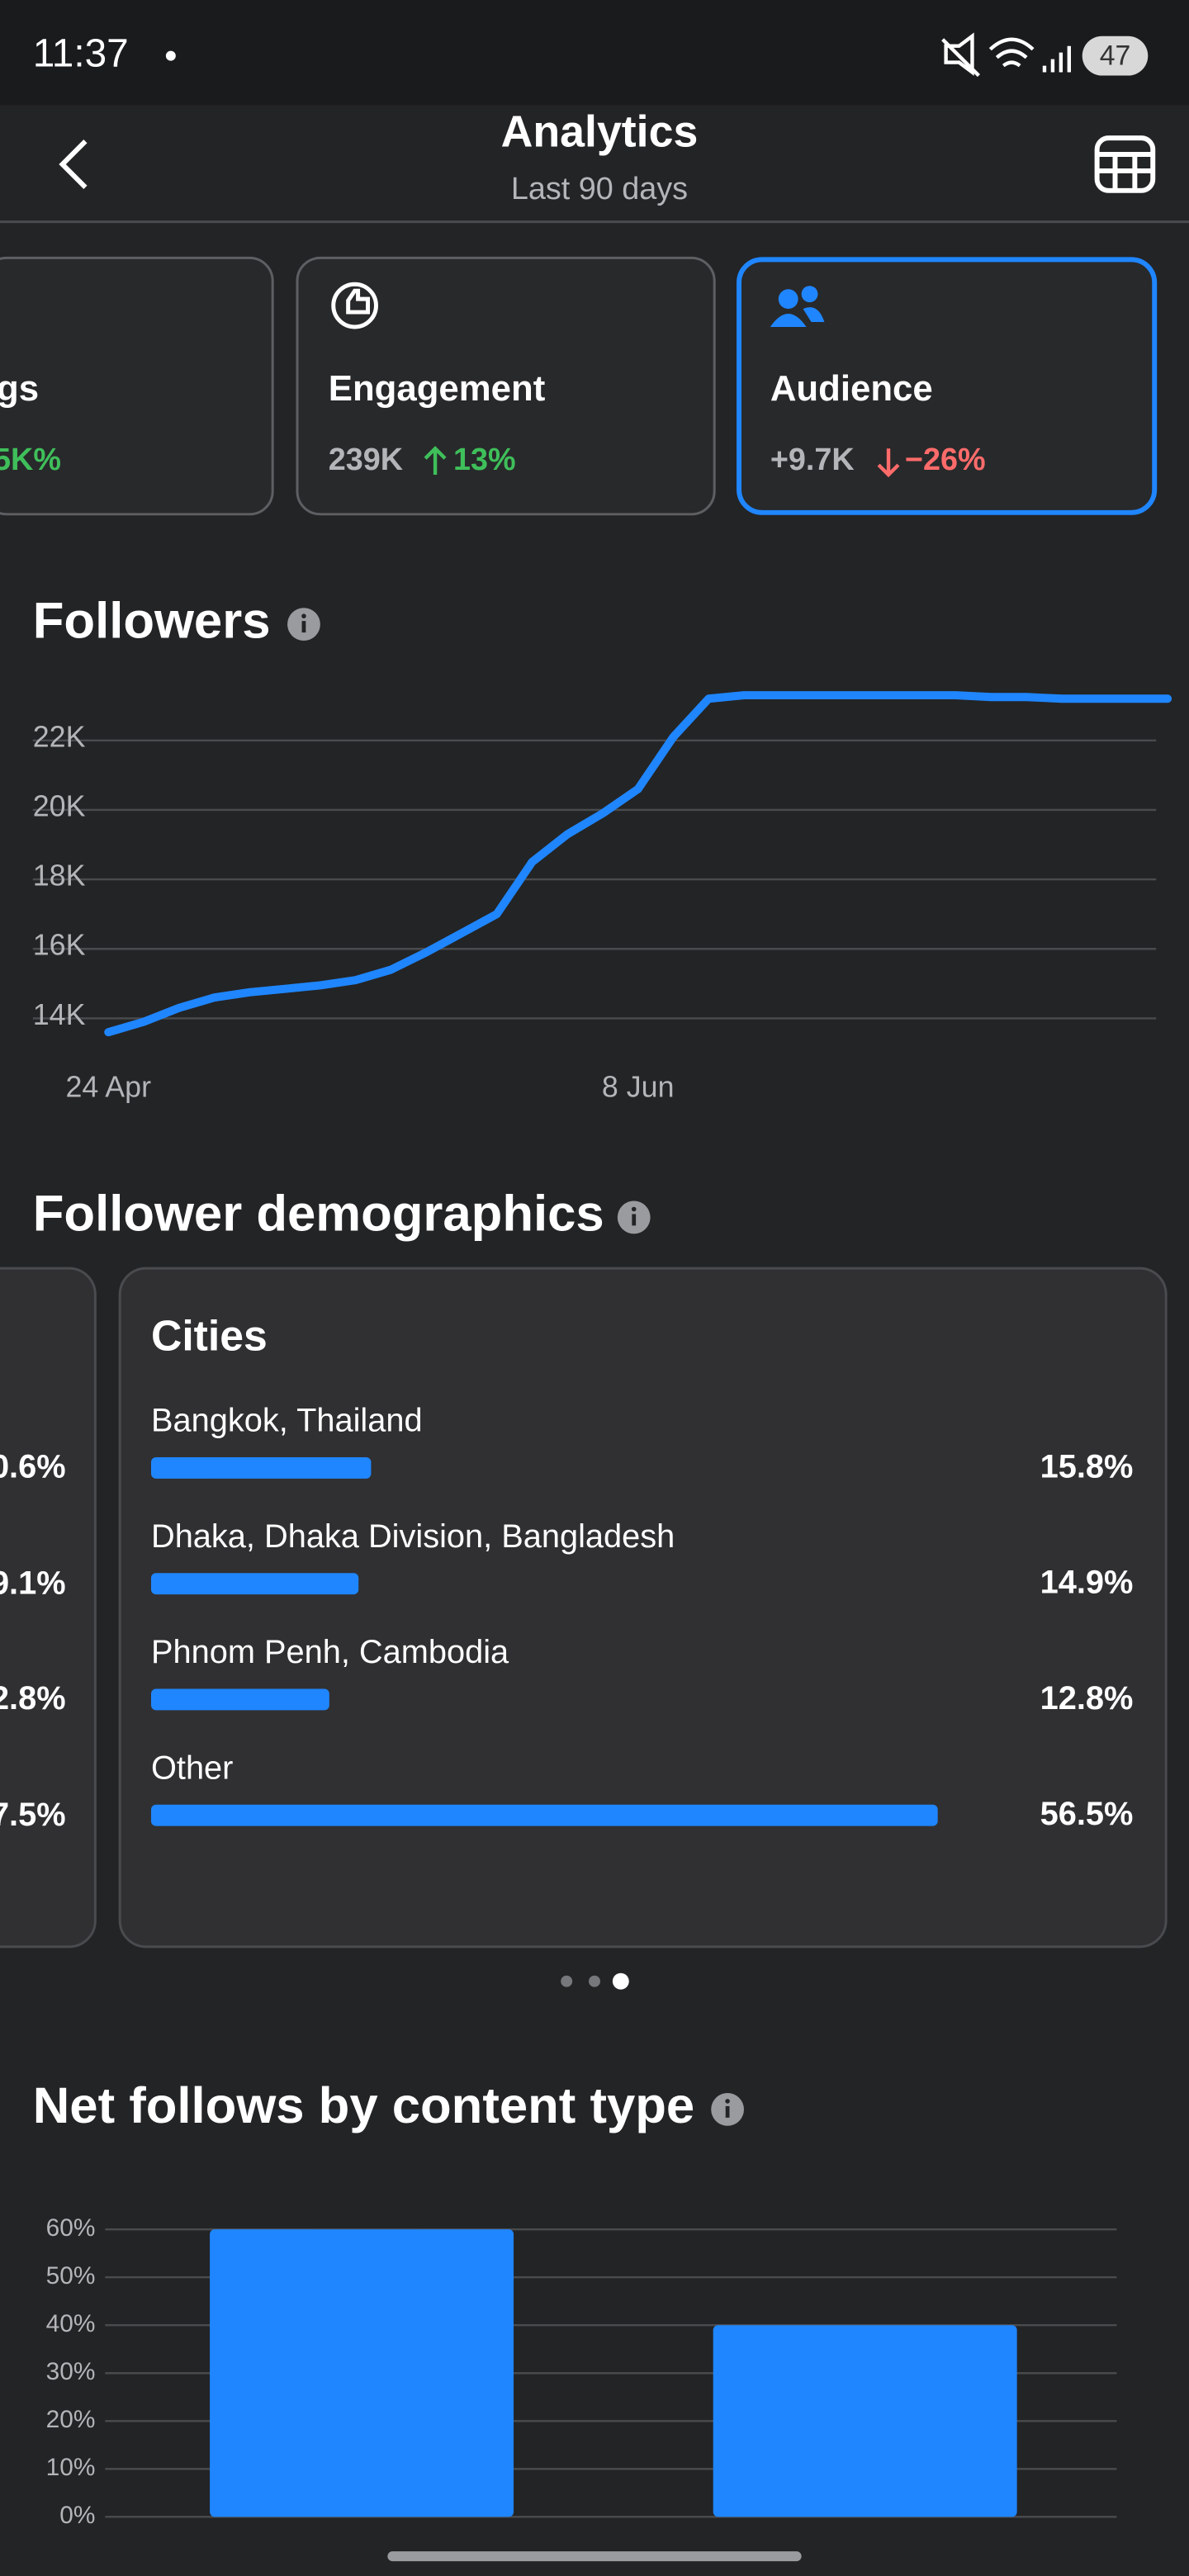 Image resolution: width=1189 pixels, height=2576 pixels. What do you see at coordinates (638, 864) in the screenshot?
I see `followers-line` at bounding box center [638, 864].